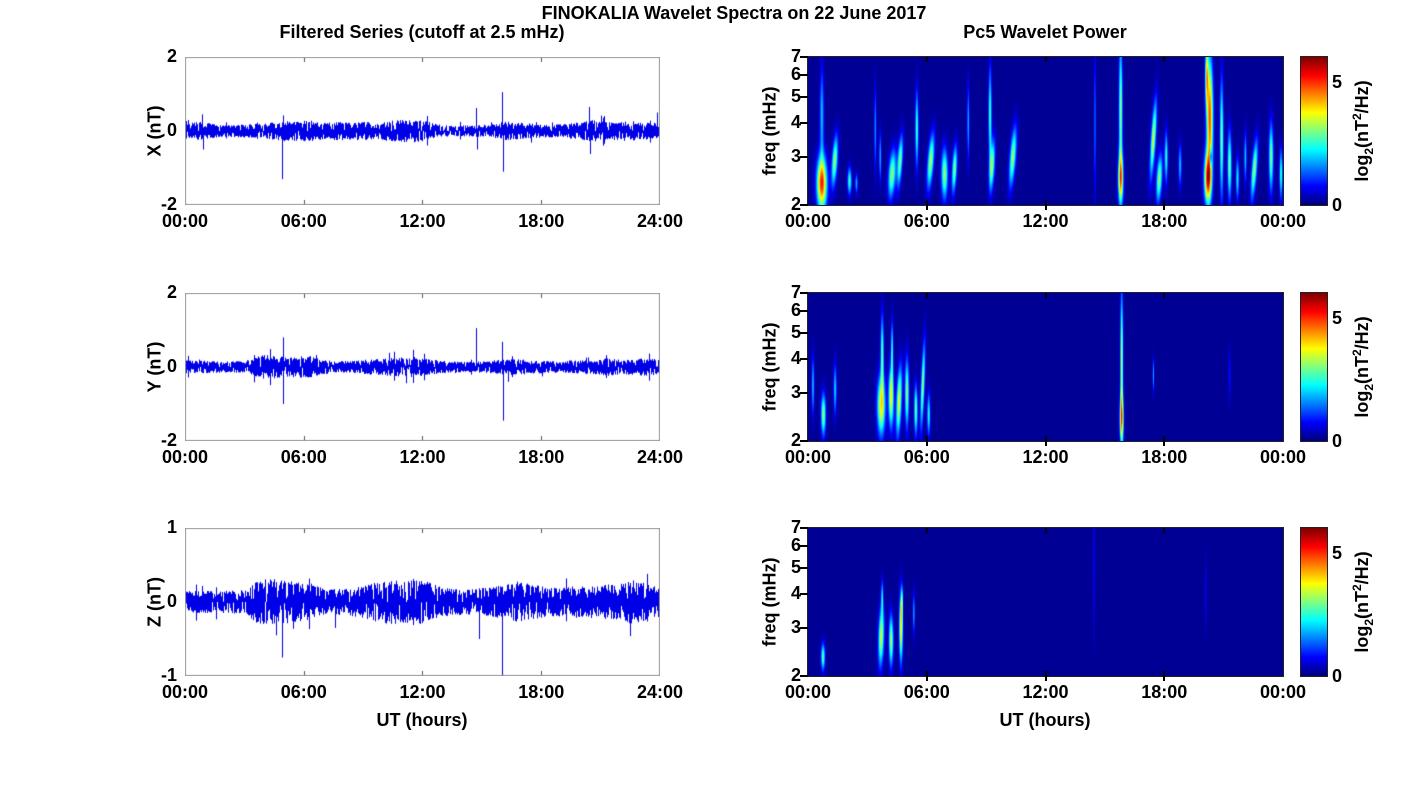 This screenshot has width=1418, height=788. I want to click on colorbar-bottom, so click(1314, 602).